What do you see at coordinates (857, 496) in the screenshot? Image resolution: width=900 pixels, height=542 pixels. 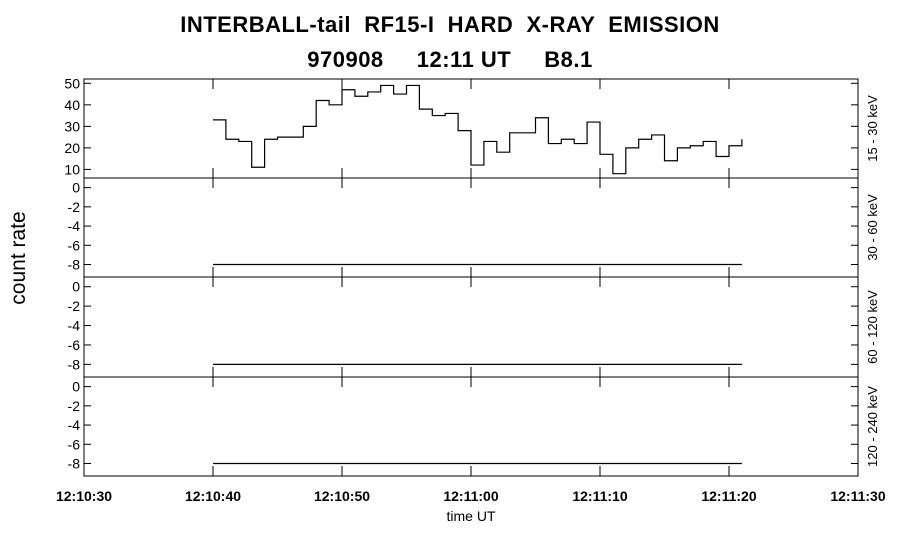 I see `x-tick-label: 12:11:30` at bounding box center [857, 496].